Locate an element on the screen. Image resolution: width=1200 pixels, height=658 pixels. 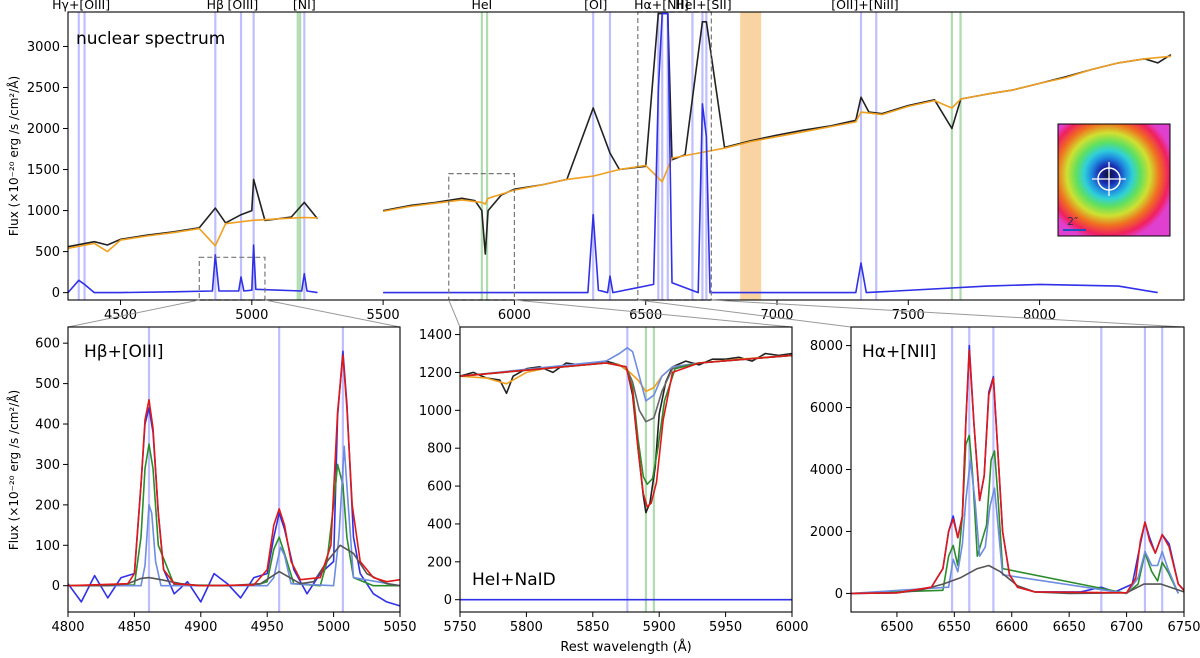
main-y-tick-label: 2000 is located at coordinates (43, 129).